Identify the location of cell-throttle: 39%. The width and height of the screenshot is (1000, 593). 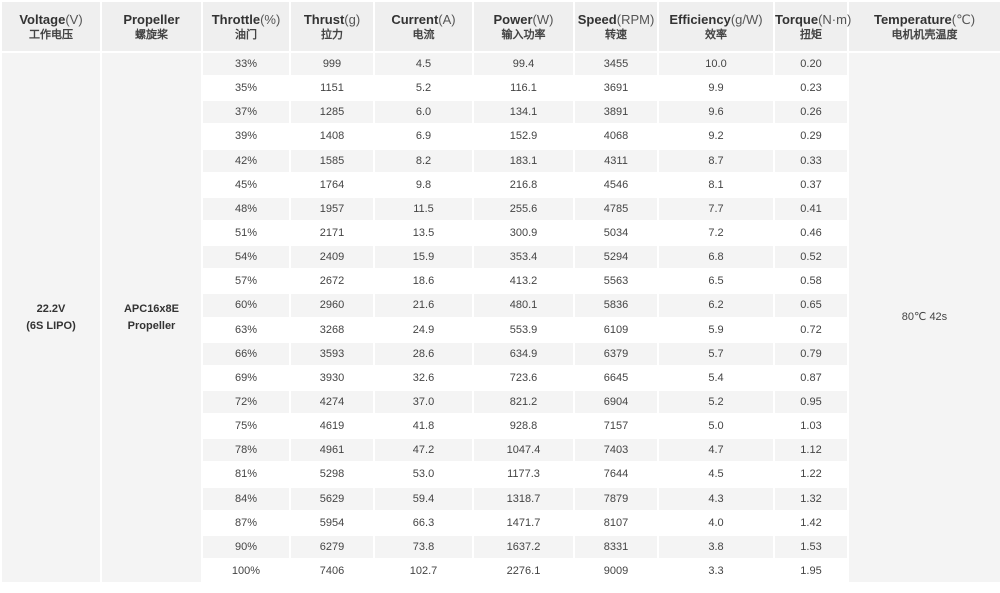
(246, 136).